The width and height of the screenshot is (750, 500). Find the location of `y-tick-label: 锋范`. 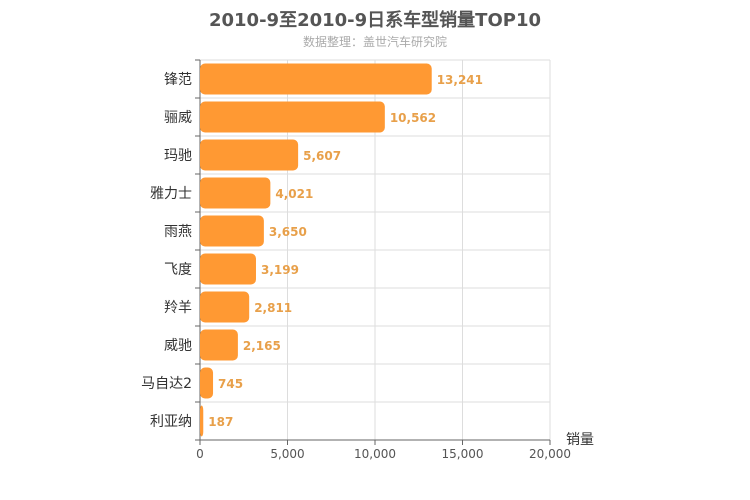

y-tick-label: 锋范 is located at coordinates (178, 79).